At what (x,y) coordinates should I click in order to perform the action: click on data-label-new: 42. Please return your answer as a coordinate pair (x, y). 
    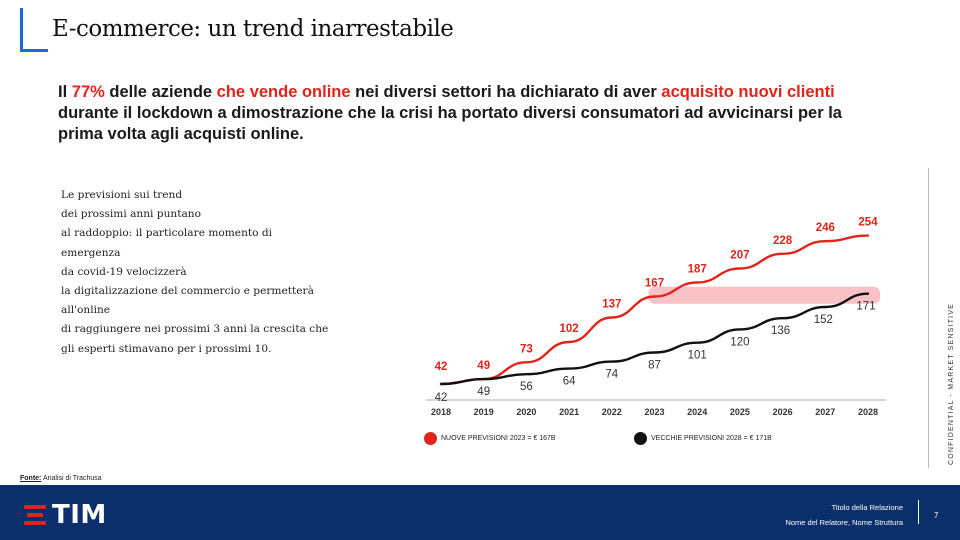
    Looking at the image, I should click on (441, 367).